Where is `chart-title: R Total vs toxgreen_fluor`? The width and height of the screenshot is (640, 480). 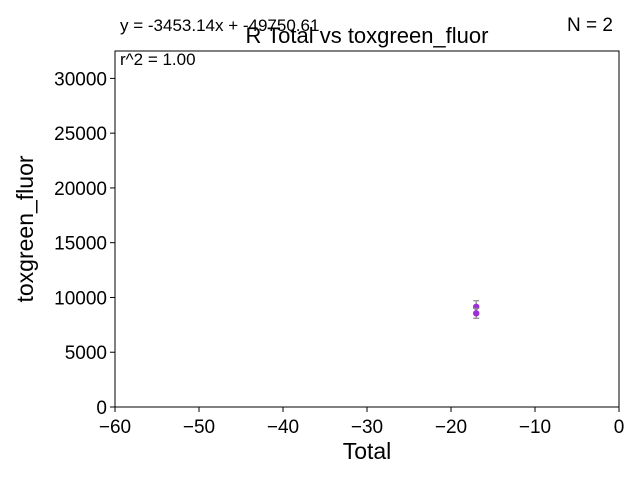
chart-title: R Total vs toxgreen_fluor is located at coordinates (367, 35).